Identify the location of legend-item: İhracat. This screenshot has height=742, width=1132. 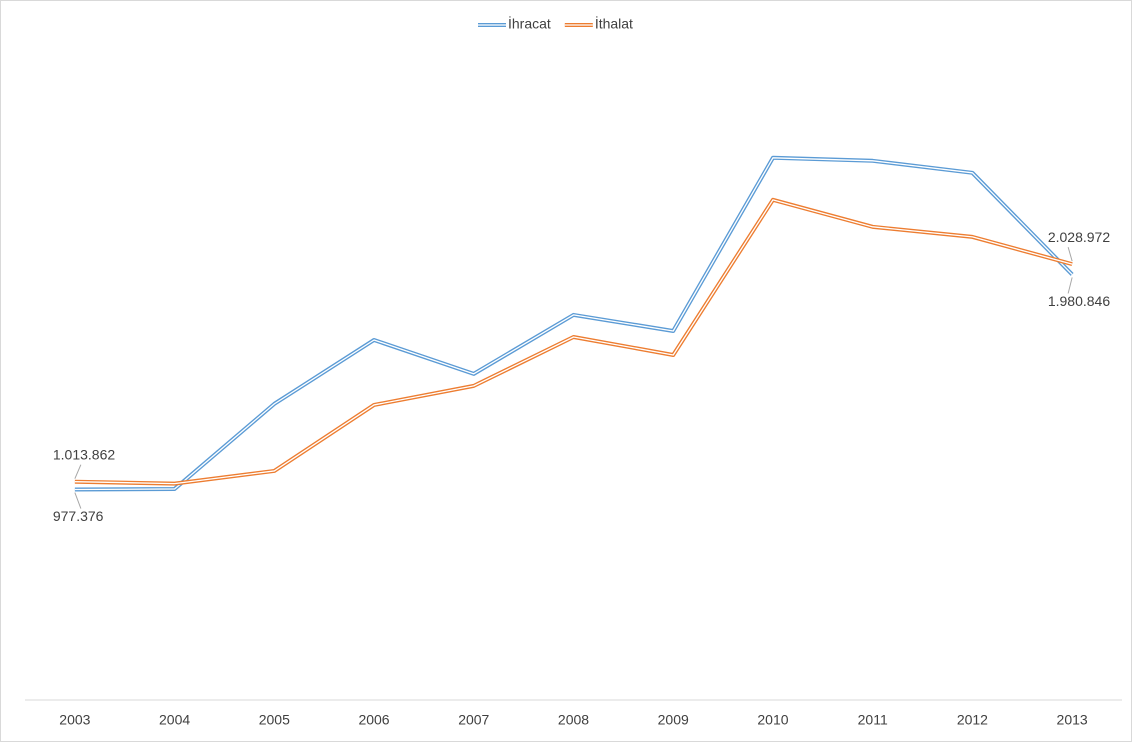
(514, 23).